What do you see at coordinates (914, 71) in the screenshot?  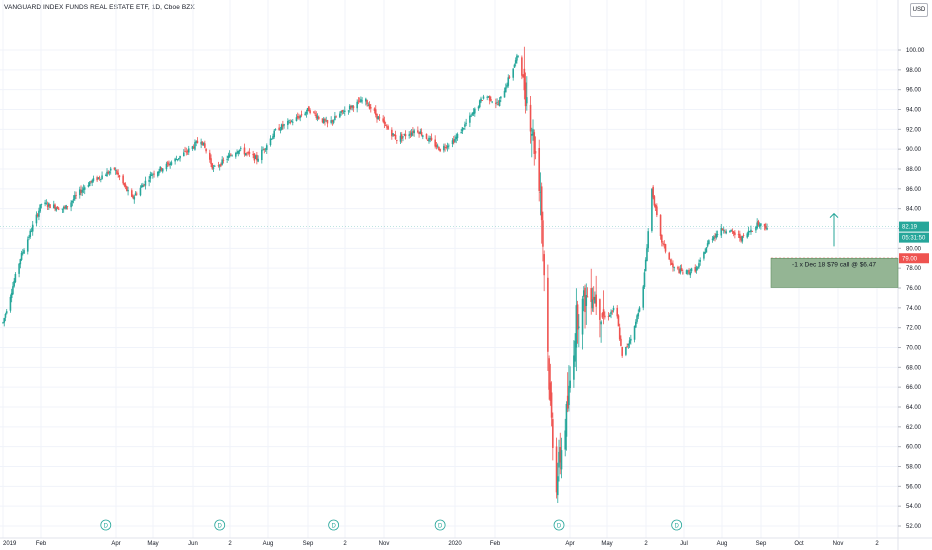 I see `y-tick-label: 98.00` at bounding box center [914, 71].